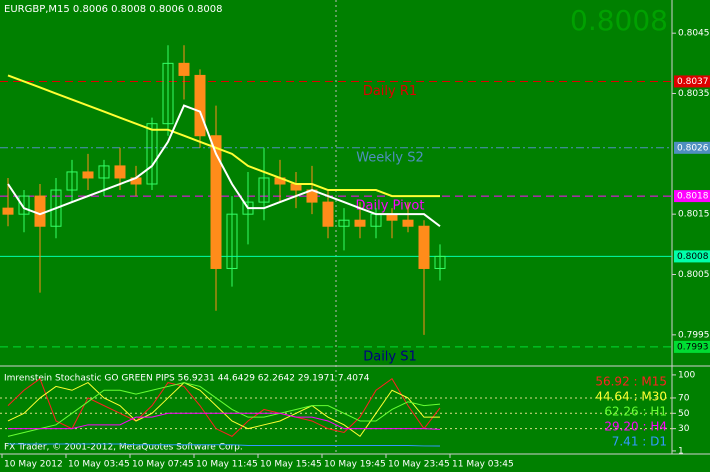 Image resolution: width=710 pixels, height=472 pixels. I want to click on y-tick-label: 50, so click(684, 414).